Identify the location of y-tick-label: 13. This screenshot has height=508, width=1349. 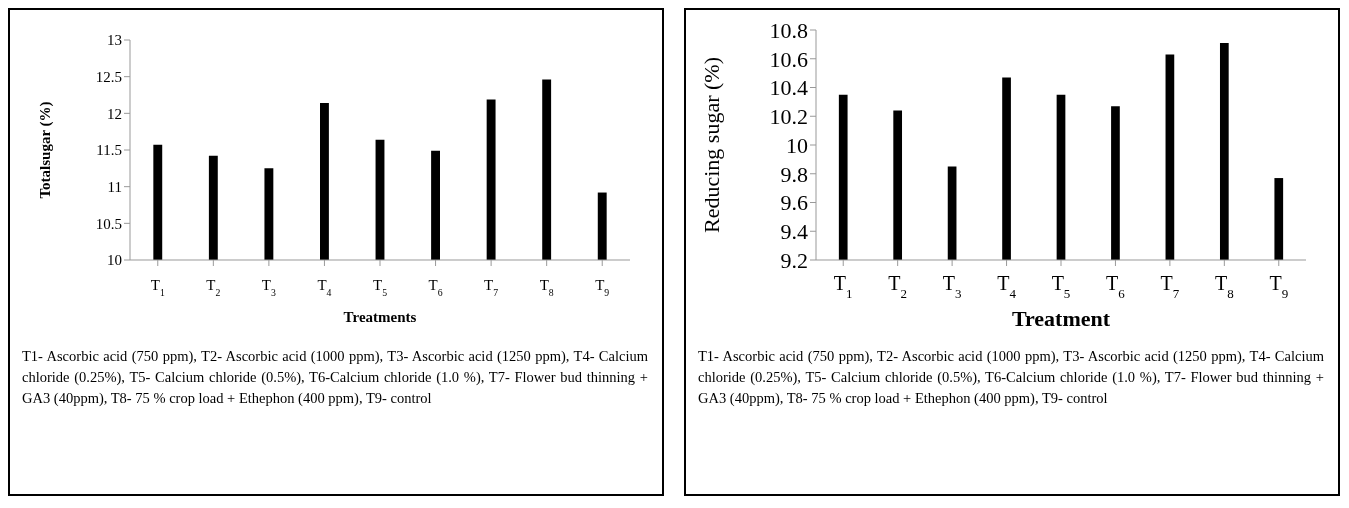
(114, 40).